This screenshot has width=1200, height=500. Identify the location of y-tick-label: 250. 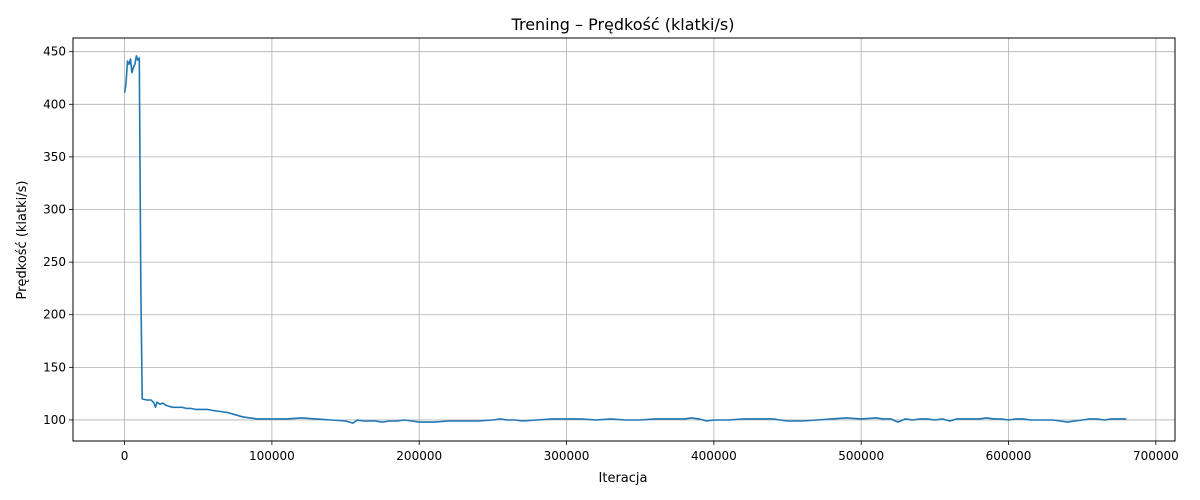
(54, 262).